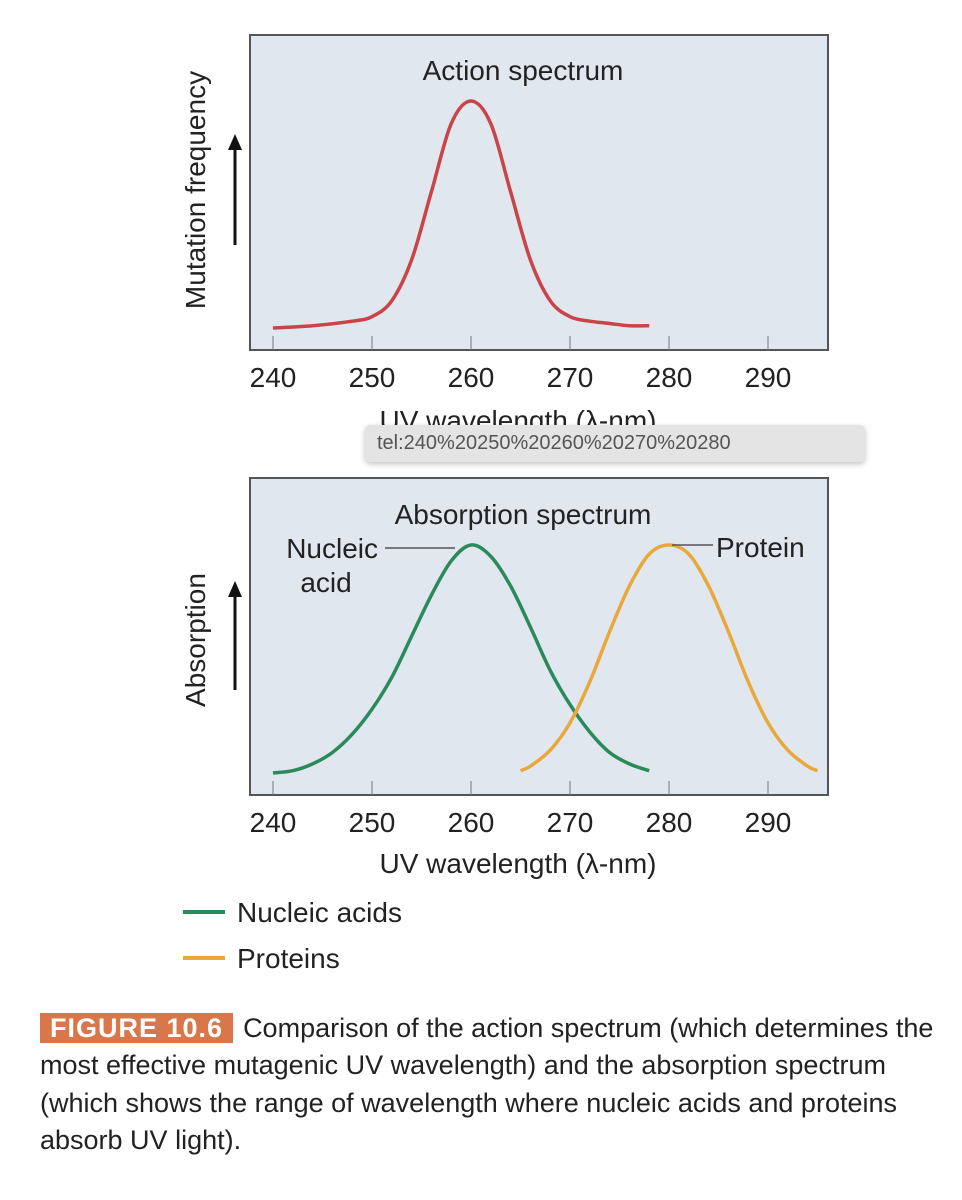  Describe the element at coordinates (518, 863) in the screenshot. I see `absorption-xlabel: UV wavelength (λ-nm)` at that location.